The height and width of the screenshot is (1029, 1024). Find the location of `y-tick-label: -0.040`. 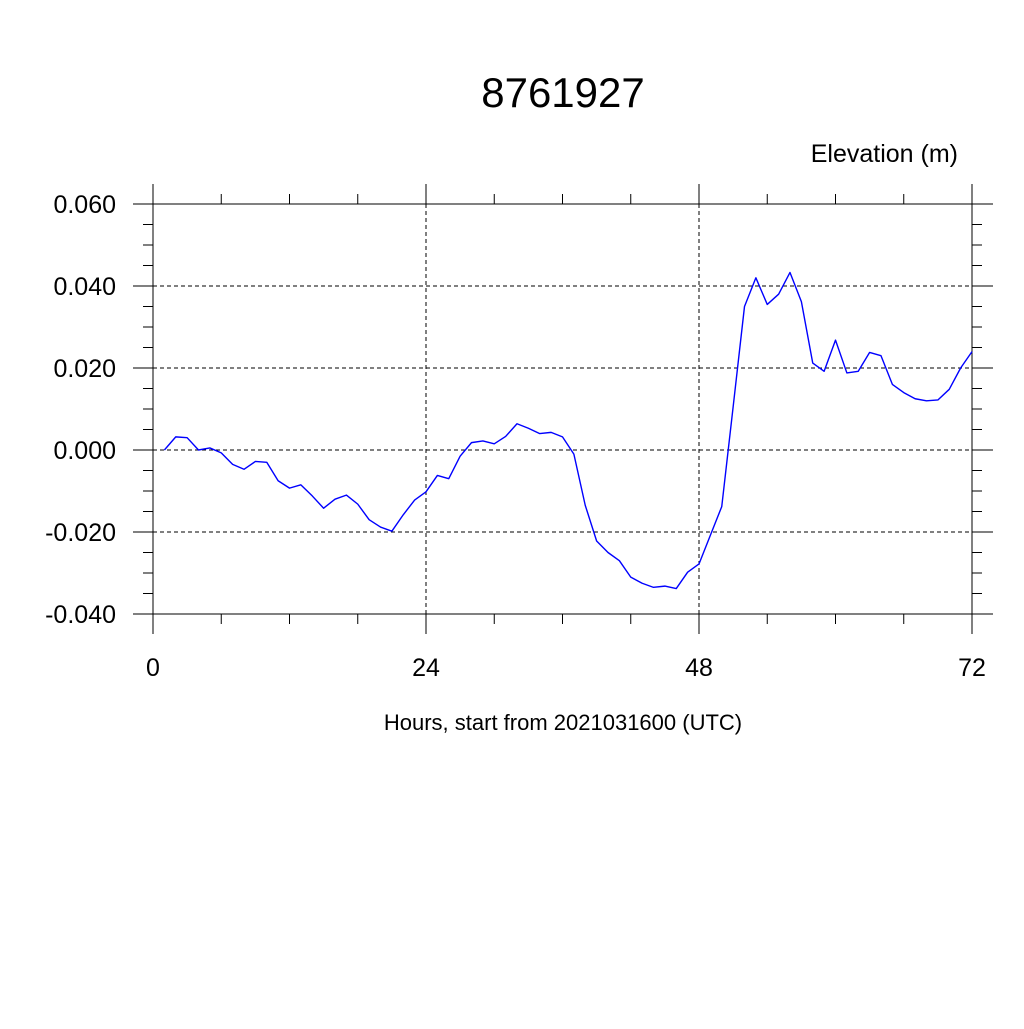

y-tick-label: -0.040 is located at coordinates (80, 615).